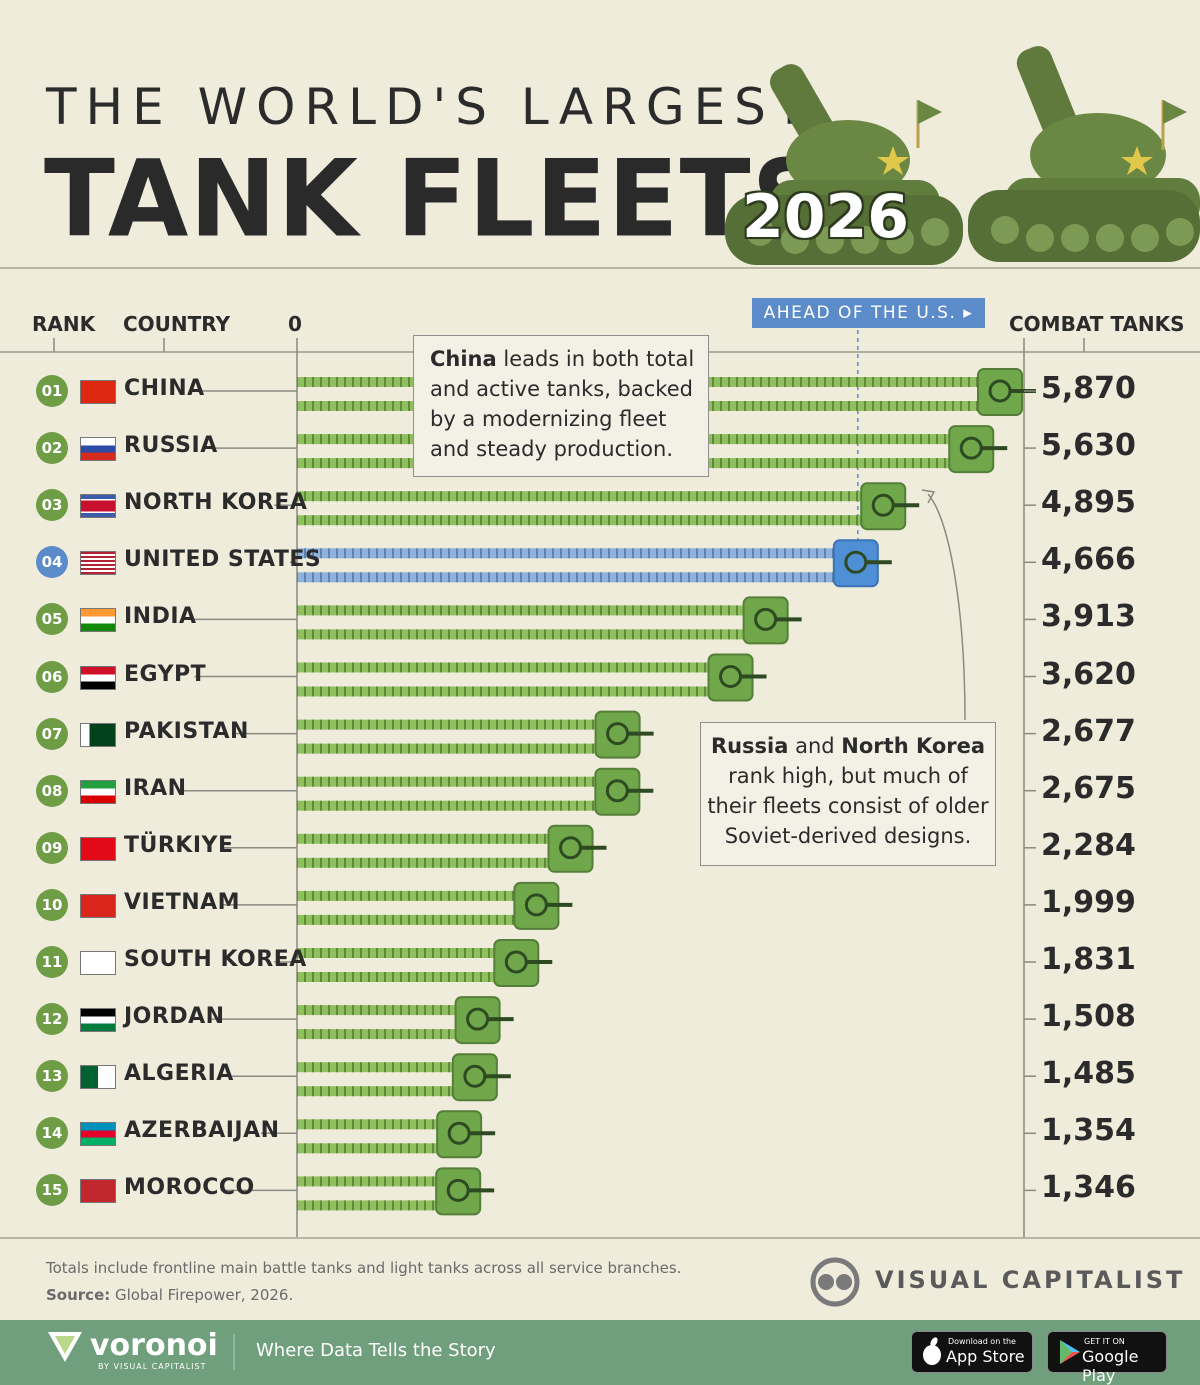 The image size is (1200, 1385). What do you see at coordinates (1088, 731) in the screenshot?
I see `value-label: 2,677` at bounding box center [1088, 731].